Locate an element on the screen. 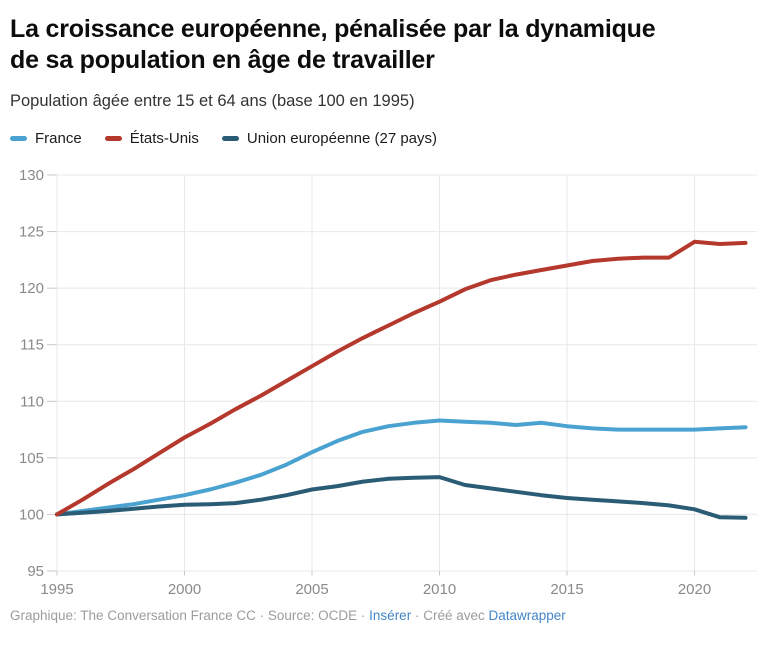  embed-link: Insérer is located at coordinates (390, 615).